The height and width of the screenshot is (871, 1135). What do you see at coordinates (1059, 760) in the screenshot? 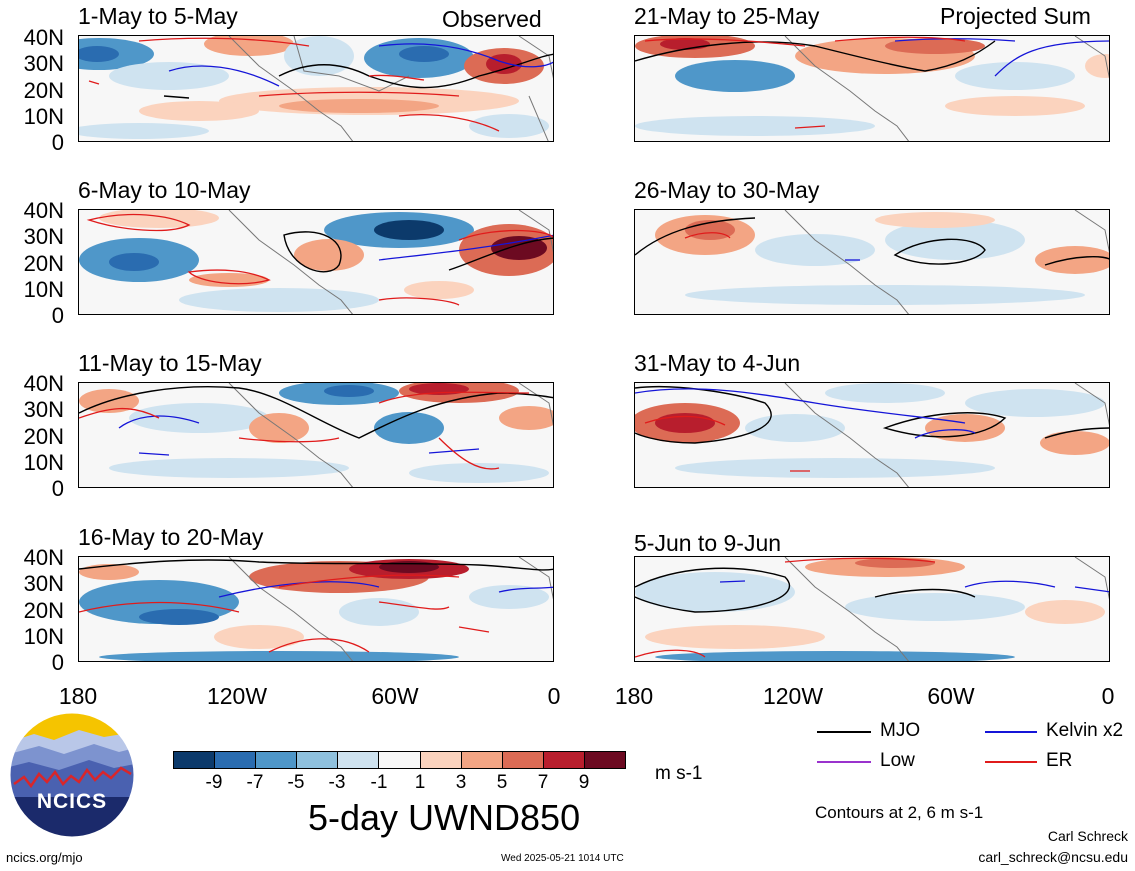
I see `legend-label-er: ER` at bounding box center [1059, 760].